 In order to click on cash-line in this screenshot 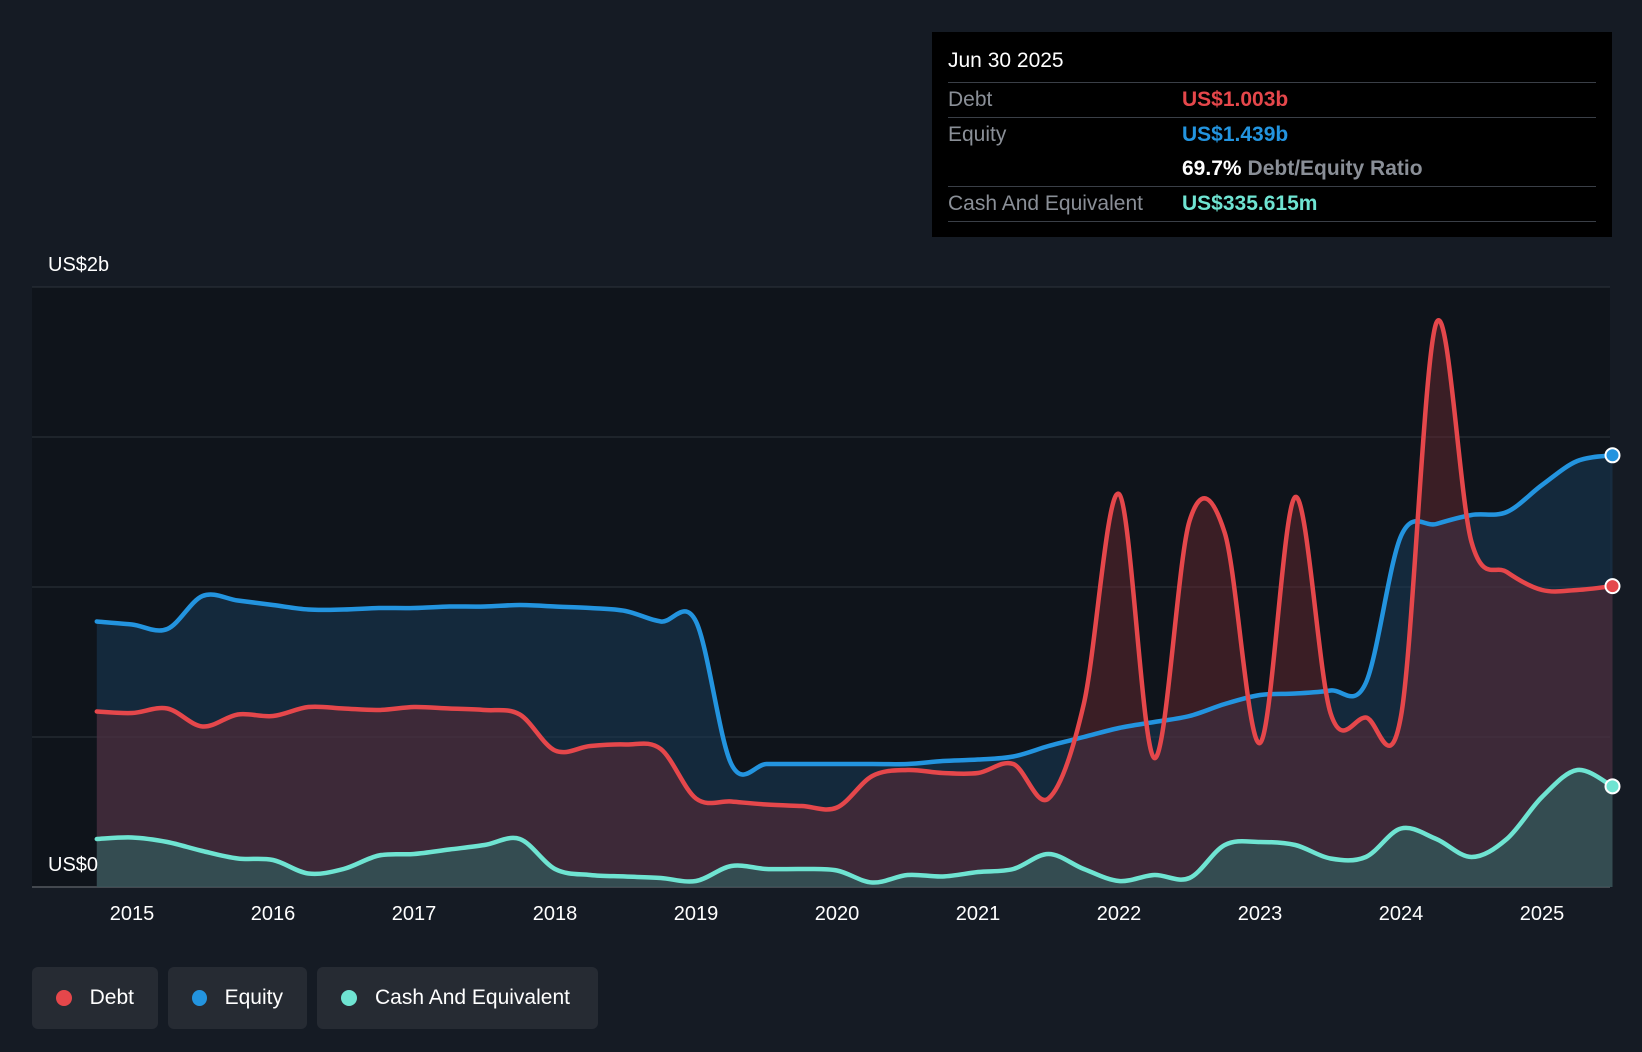, I will do `click(854, 826)`.